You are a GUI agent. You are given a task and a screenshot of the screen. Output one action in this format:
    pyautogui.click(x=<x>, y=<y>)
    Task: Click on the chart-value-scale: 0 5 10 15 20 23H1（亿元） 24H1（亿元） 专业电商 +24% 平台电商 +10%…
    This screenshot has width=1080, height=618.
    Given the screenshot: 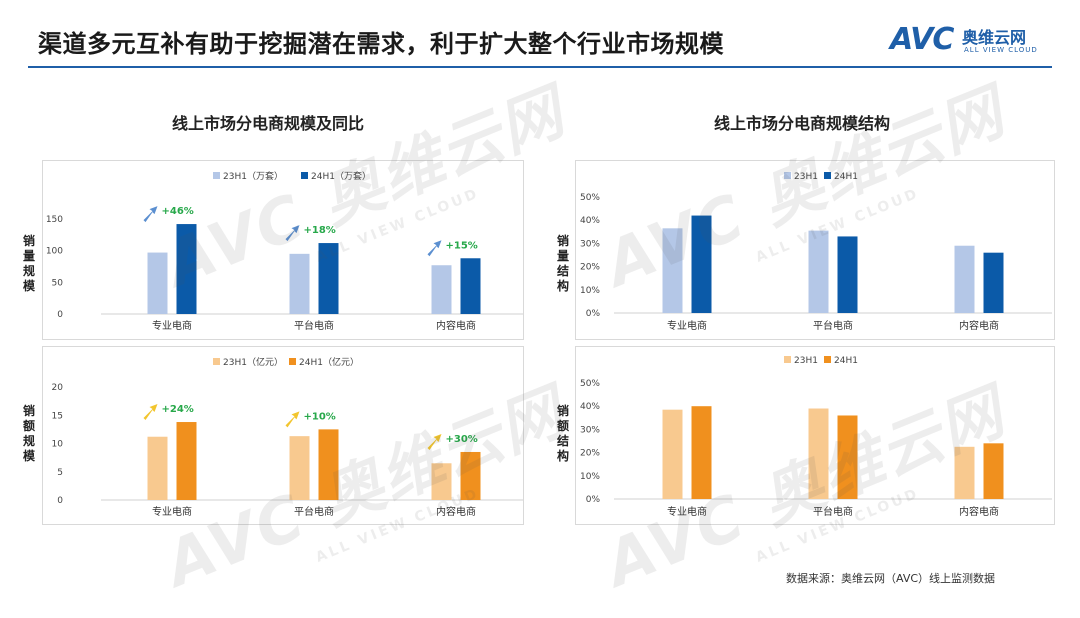 What is the action you would take?
    pyautogui.click(x=287, y=437)
    